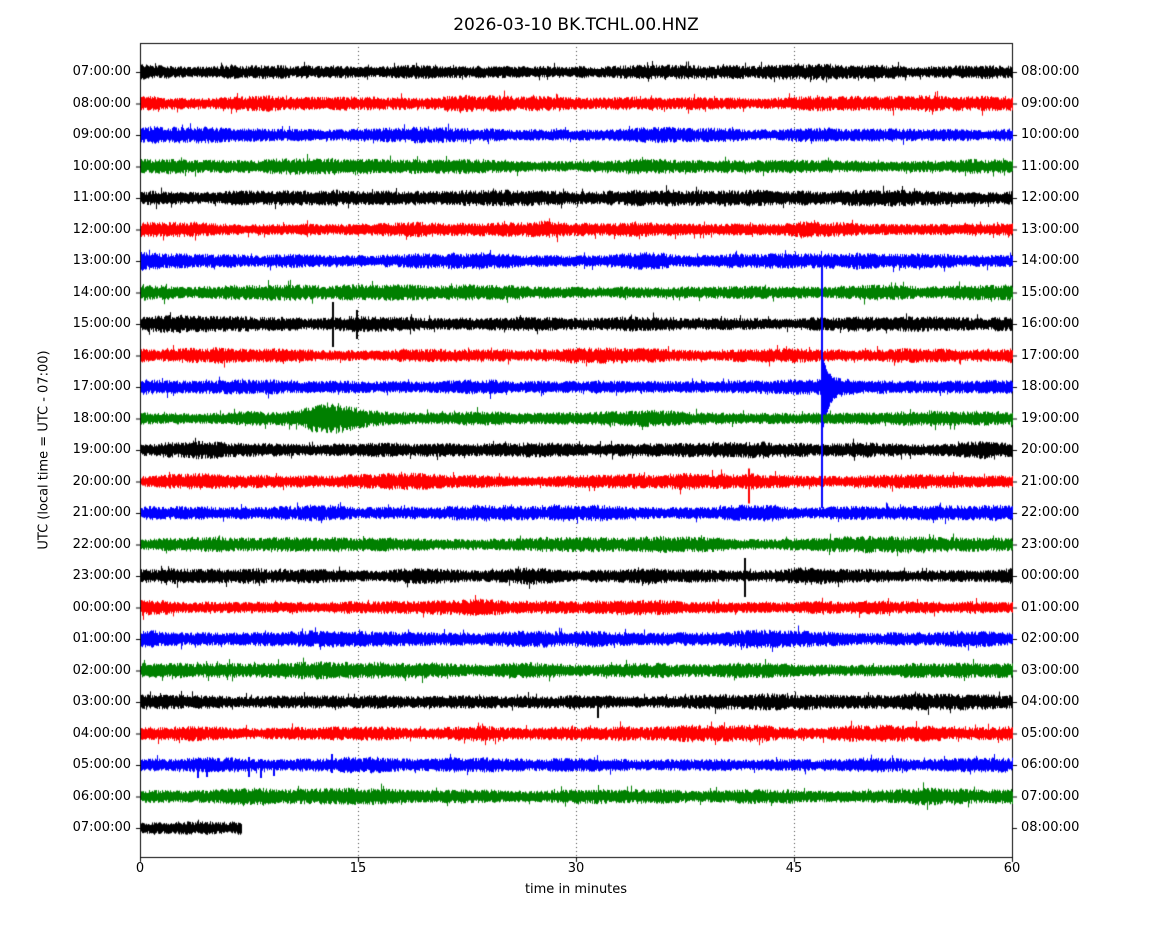  Describe the element at coordinates (576, 25) in the screenshot. I see `chart-title: 2026-03-10 BK.TCHL.00.HNZ` at that location.